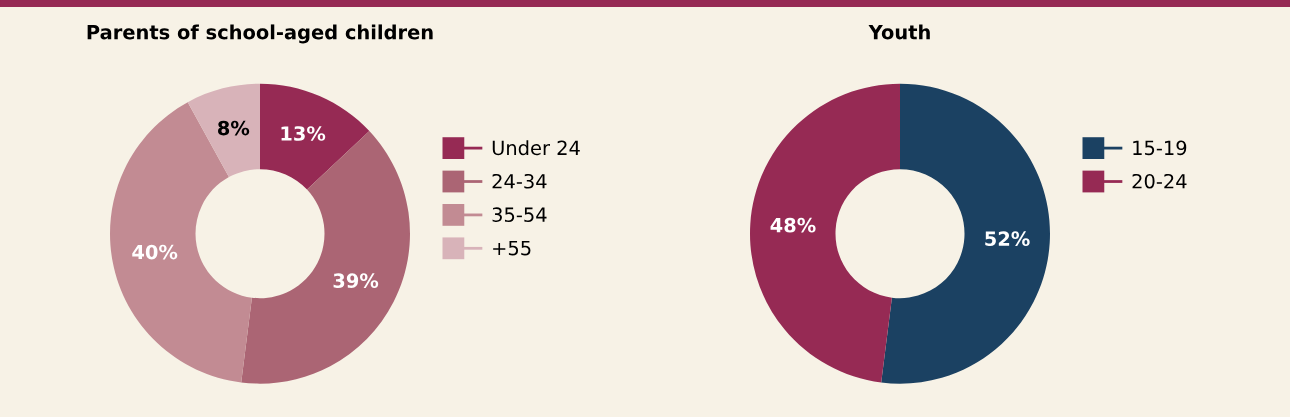 Image resolution: width=1290 pixels, height=417 pixels. I want to click on data-label: 48%, so click(793, 225).